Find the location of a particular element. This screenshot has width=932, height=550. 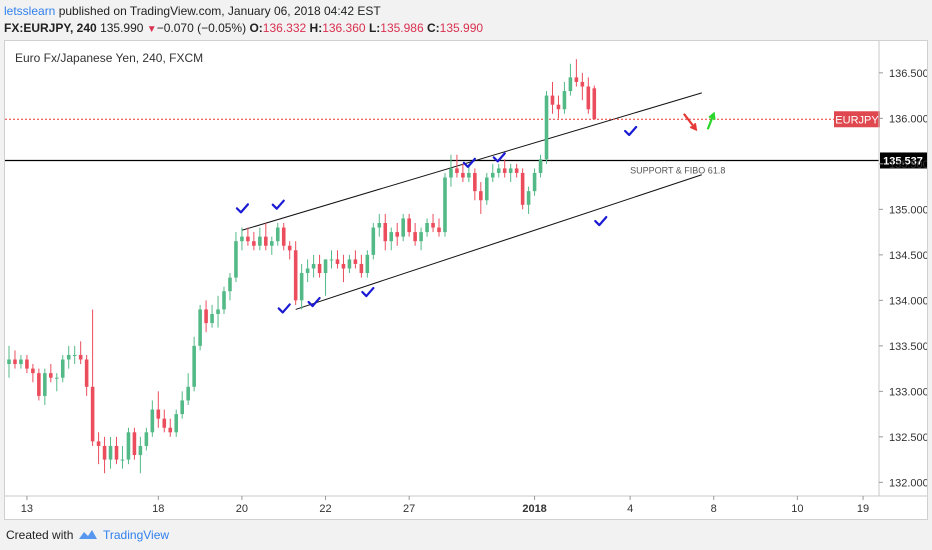

lower-channel-line is located at coordinates (498, 242).